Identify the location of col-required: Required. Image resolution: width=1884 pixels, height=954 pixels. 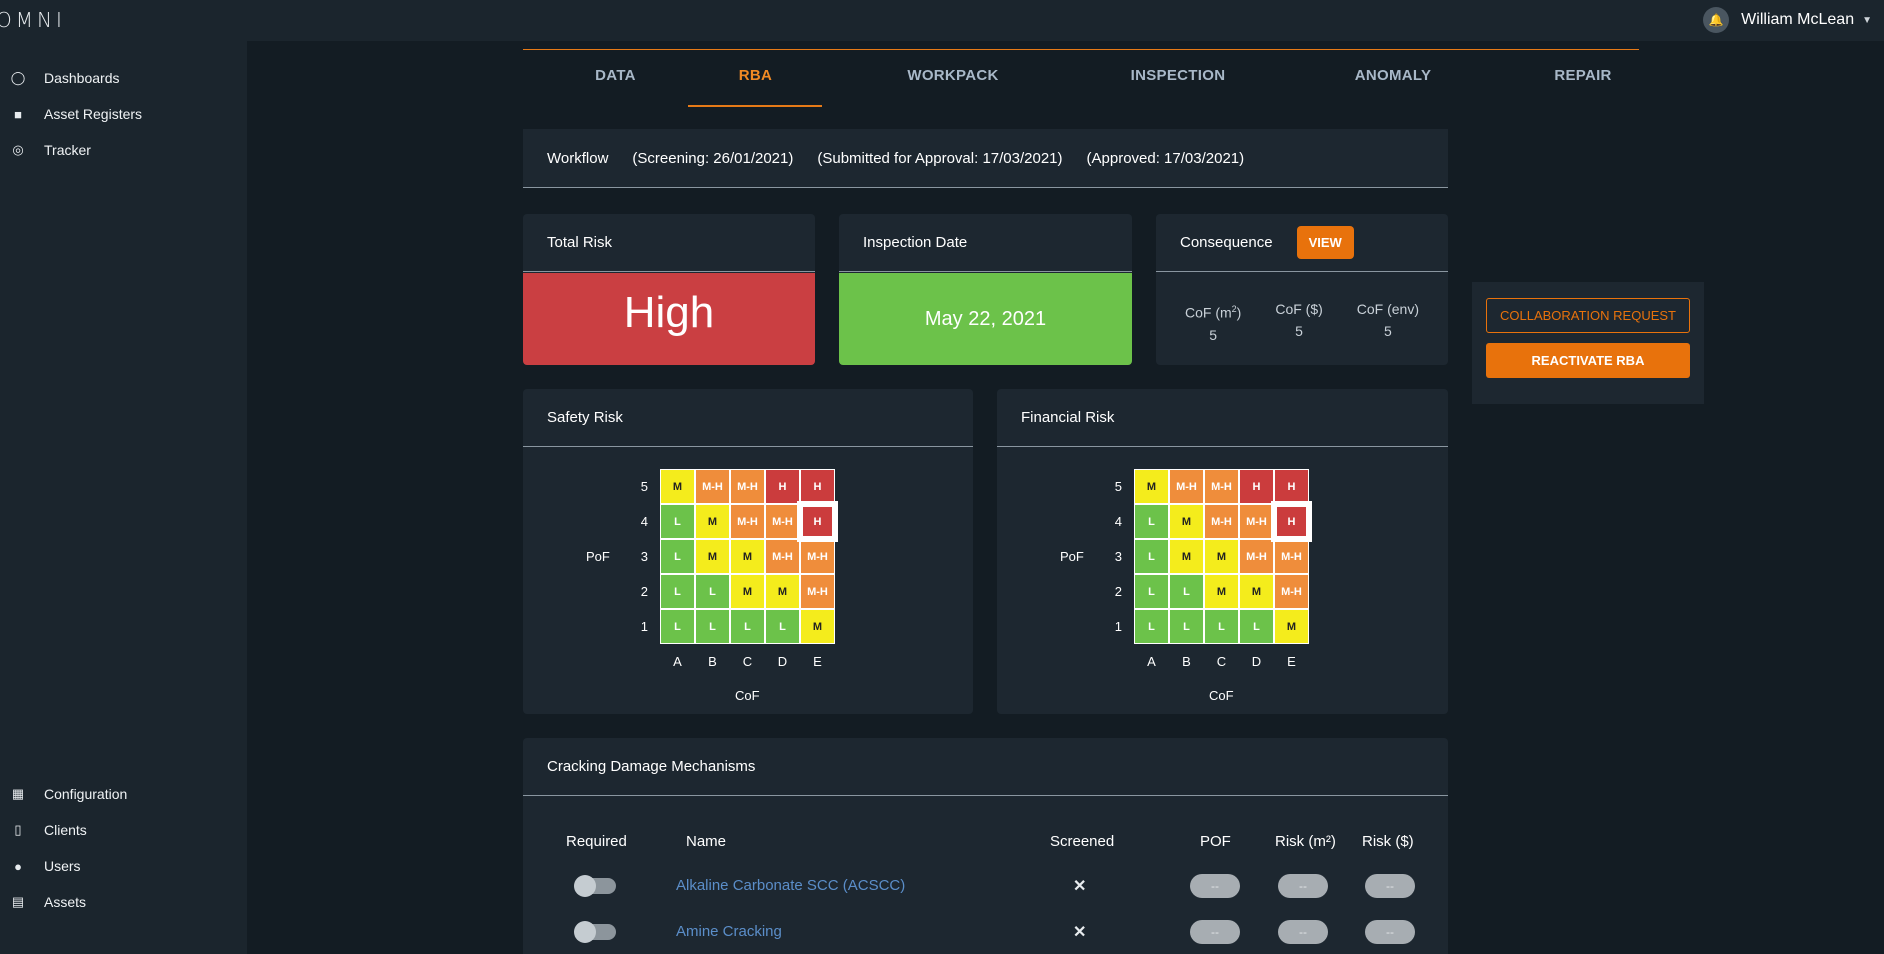
(596, 841).